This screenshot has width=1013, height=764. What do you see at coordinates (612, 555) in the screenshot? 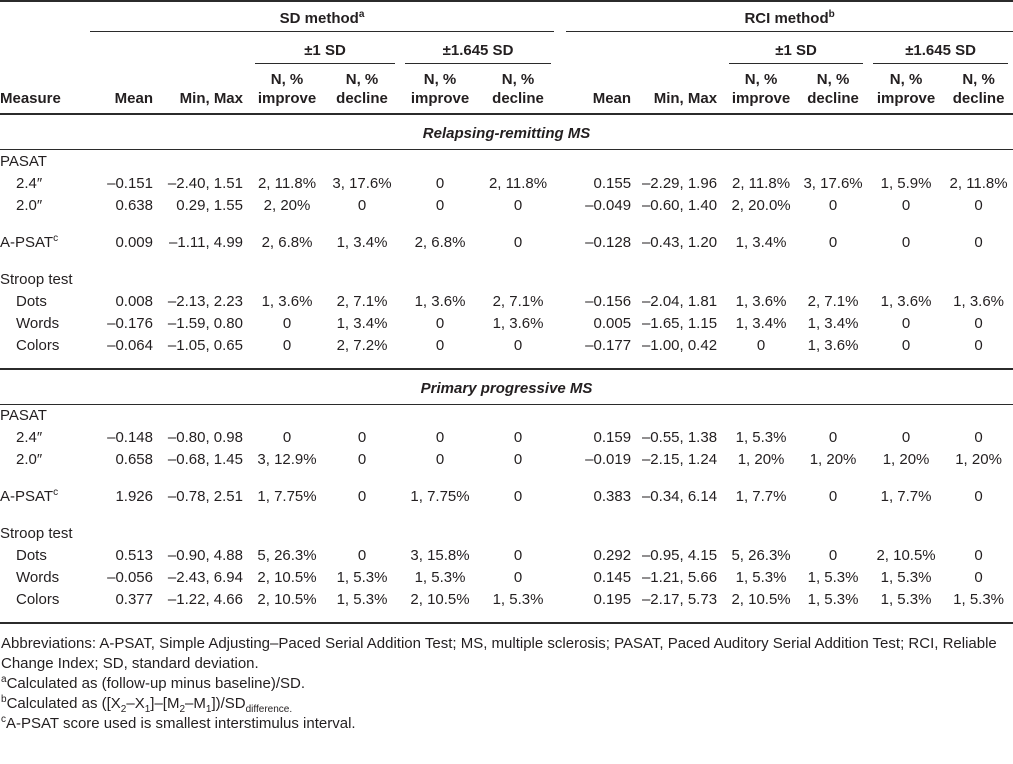
I see `cell-rci-mean: 0.292` at bounding box center [612, 555].